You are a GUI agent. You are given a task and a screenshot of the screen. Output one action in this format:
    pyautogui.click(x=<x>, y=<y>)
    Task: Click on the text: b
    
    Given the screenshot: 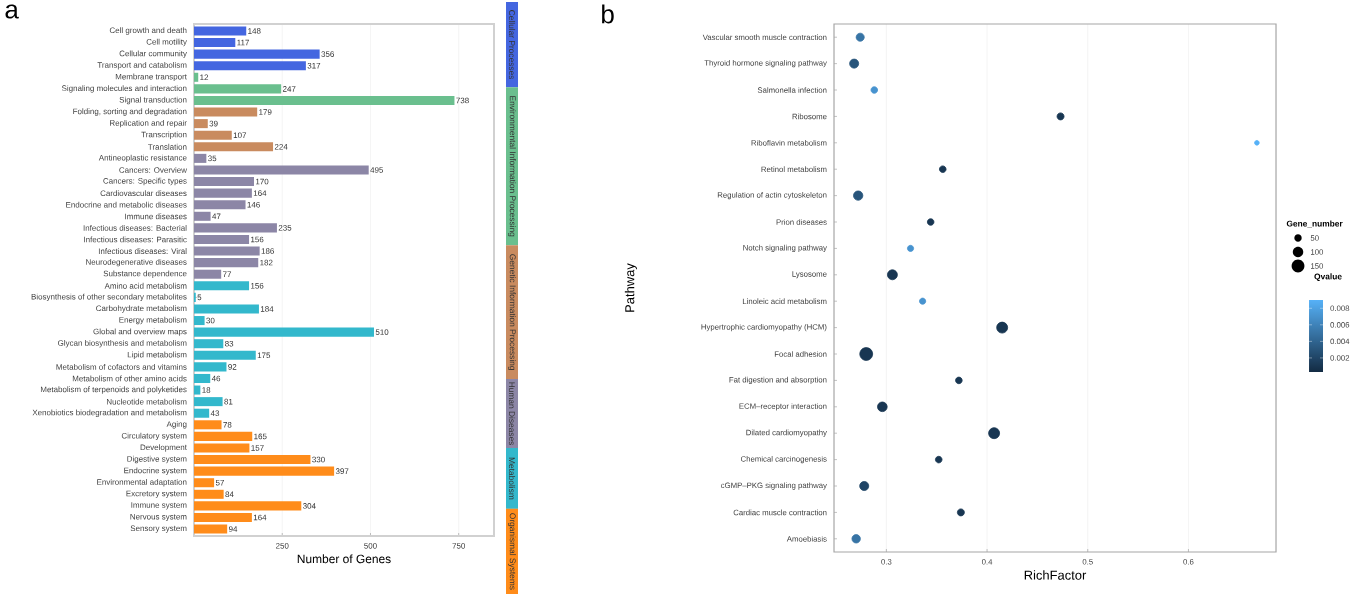 What is the action you would take?
    pyautogui.click(x=608, y=14)
    